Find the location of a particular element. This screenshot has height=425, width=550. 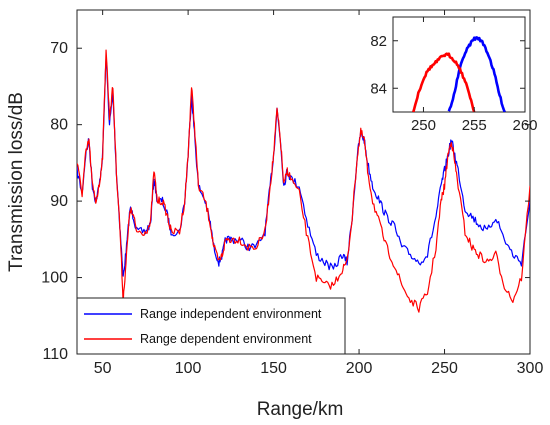

main-x-tick-label: 150 is located at coordinates (273, 368).